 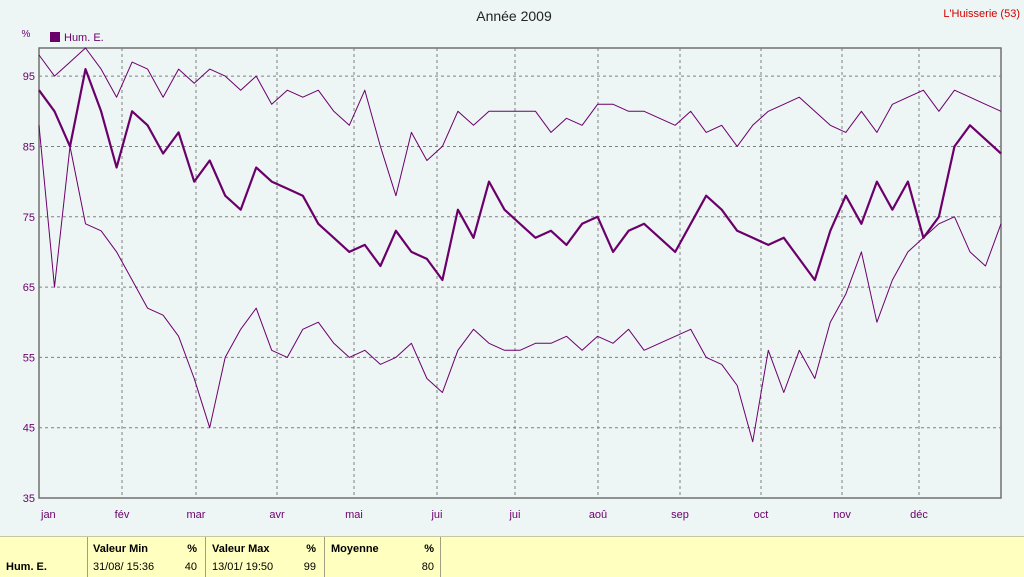 I want to click on stats-min-unit: %, so click(x=192, y=549).